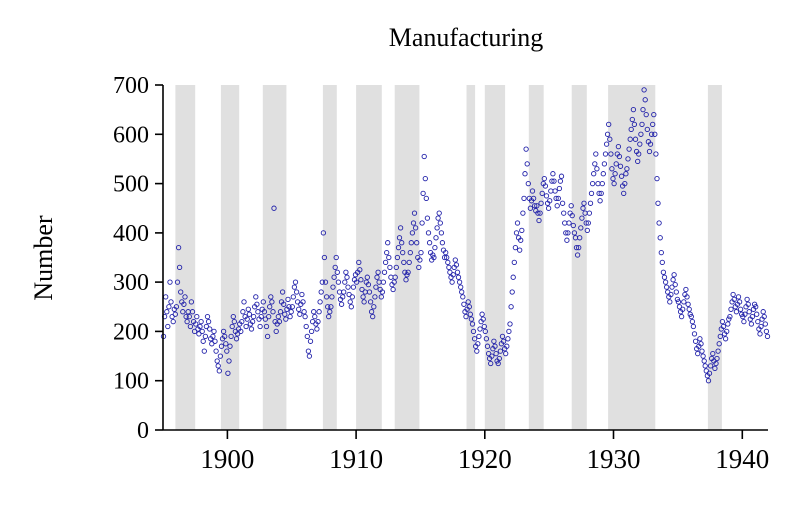  Describe the element at coordinates (227, 459) in the screenshot. I see `x-tick-label: 1900` at that location.